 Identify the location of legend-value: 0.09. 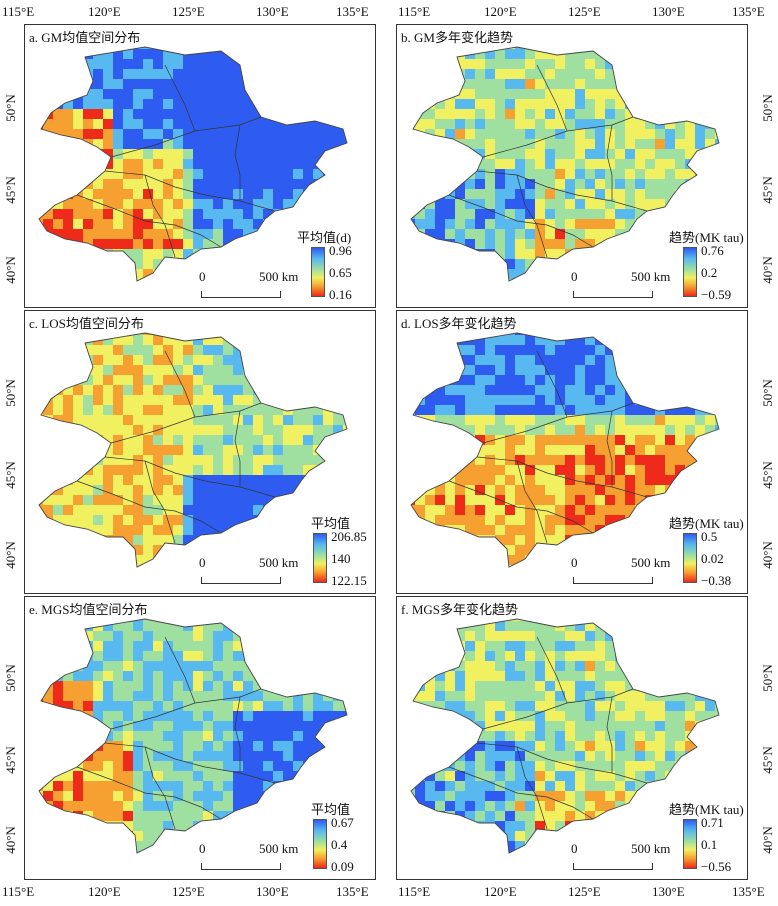
(342, 866).